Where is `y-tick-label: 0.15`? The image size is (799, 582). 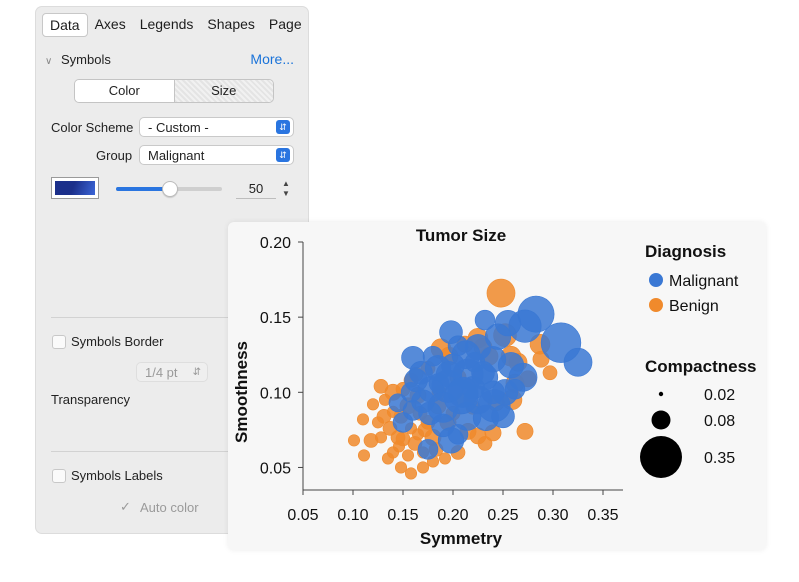 y-tick-label: 0.15 is located at coordinates (275, 318).